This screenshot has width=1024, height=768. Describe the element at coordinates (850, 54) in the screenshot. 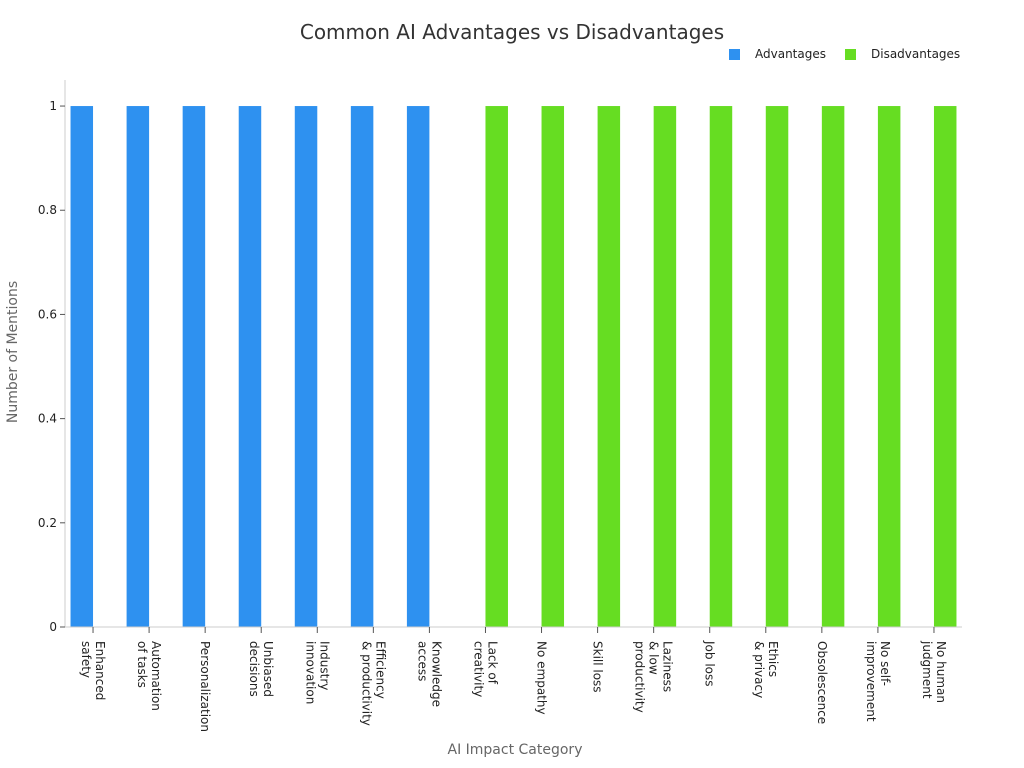

I see `legend-swatch-disadvantages` at that location.